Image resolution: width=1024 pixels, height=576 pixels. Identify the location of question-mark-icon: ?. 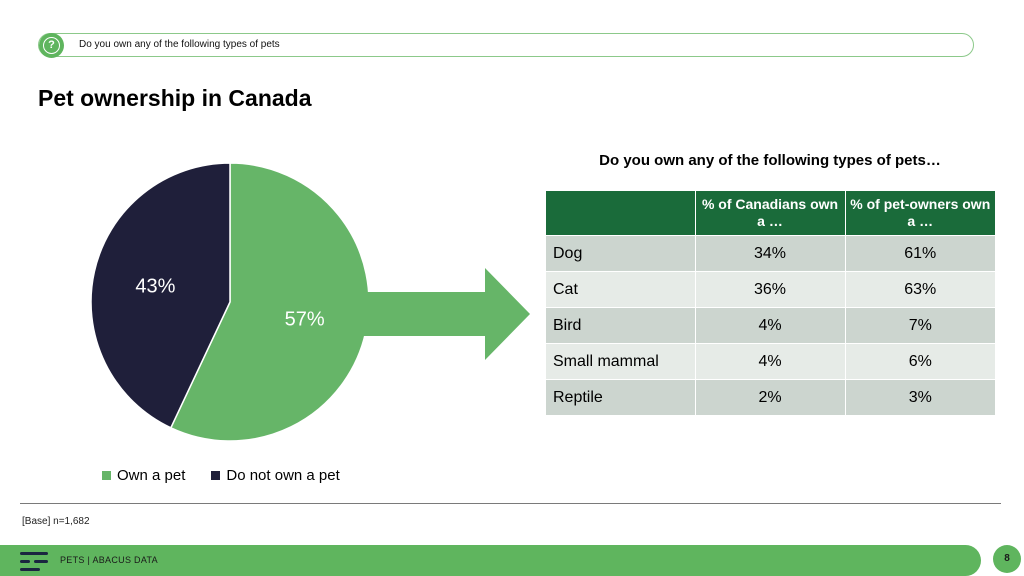
(51, 45).